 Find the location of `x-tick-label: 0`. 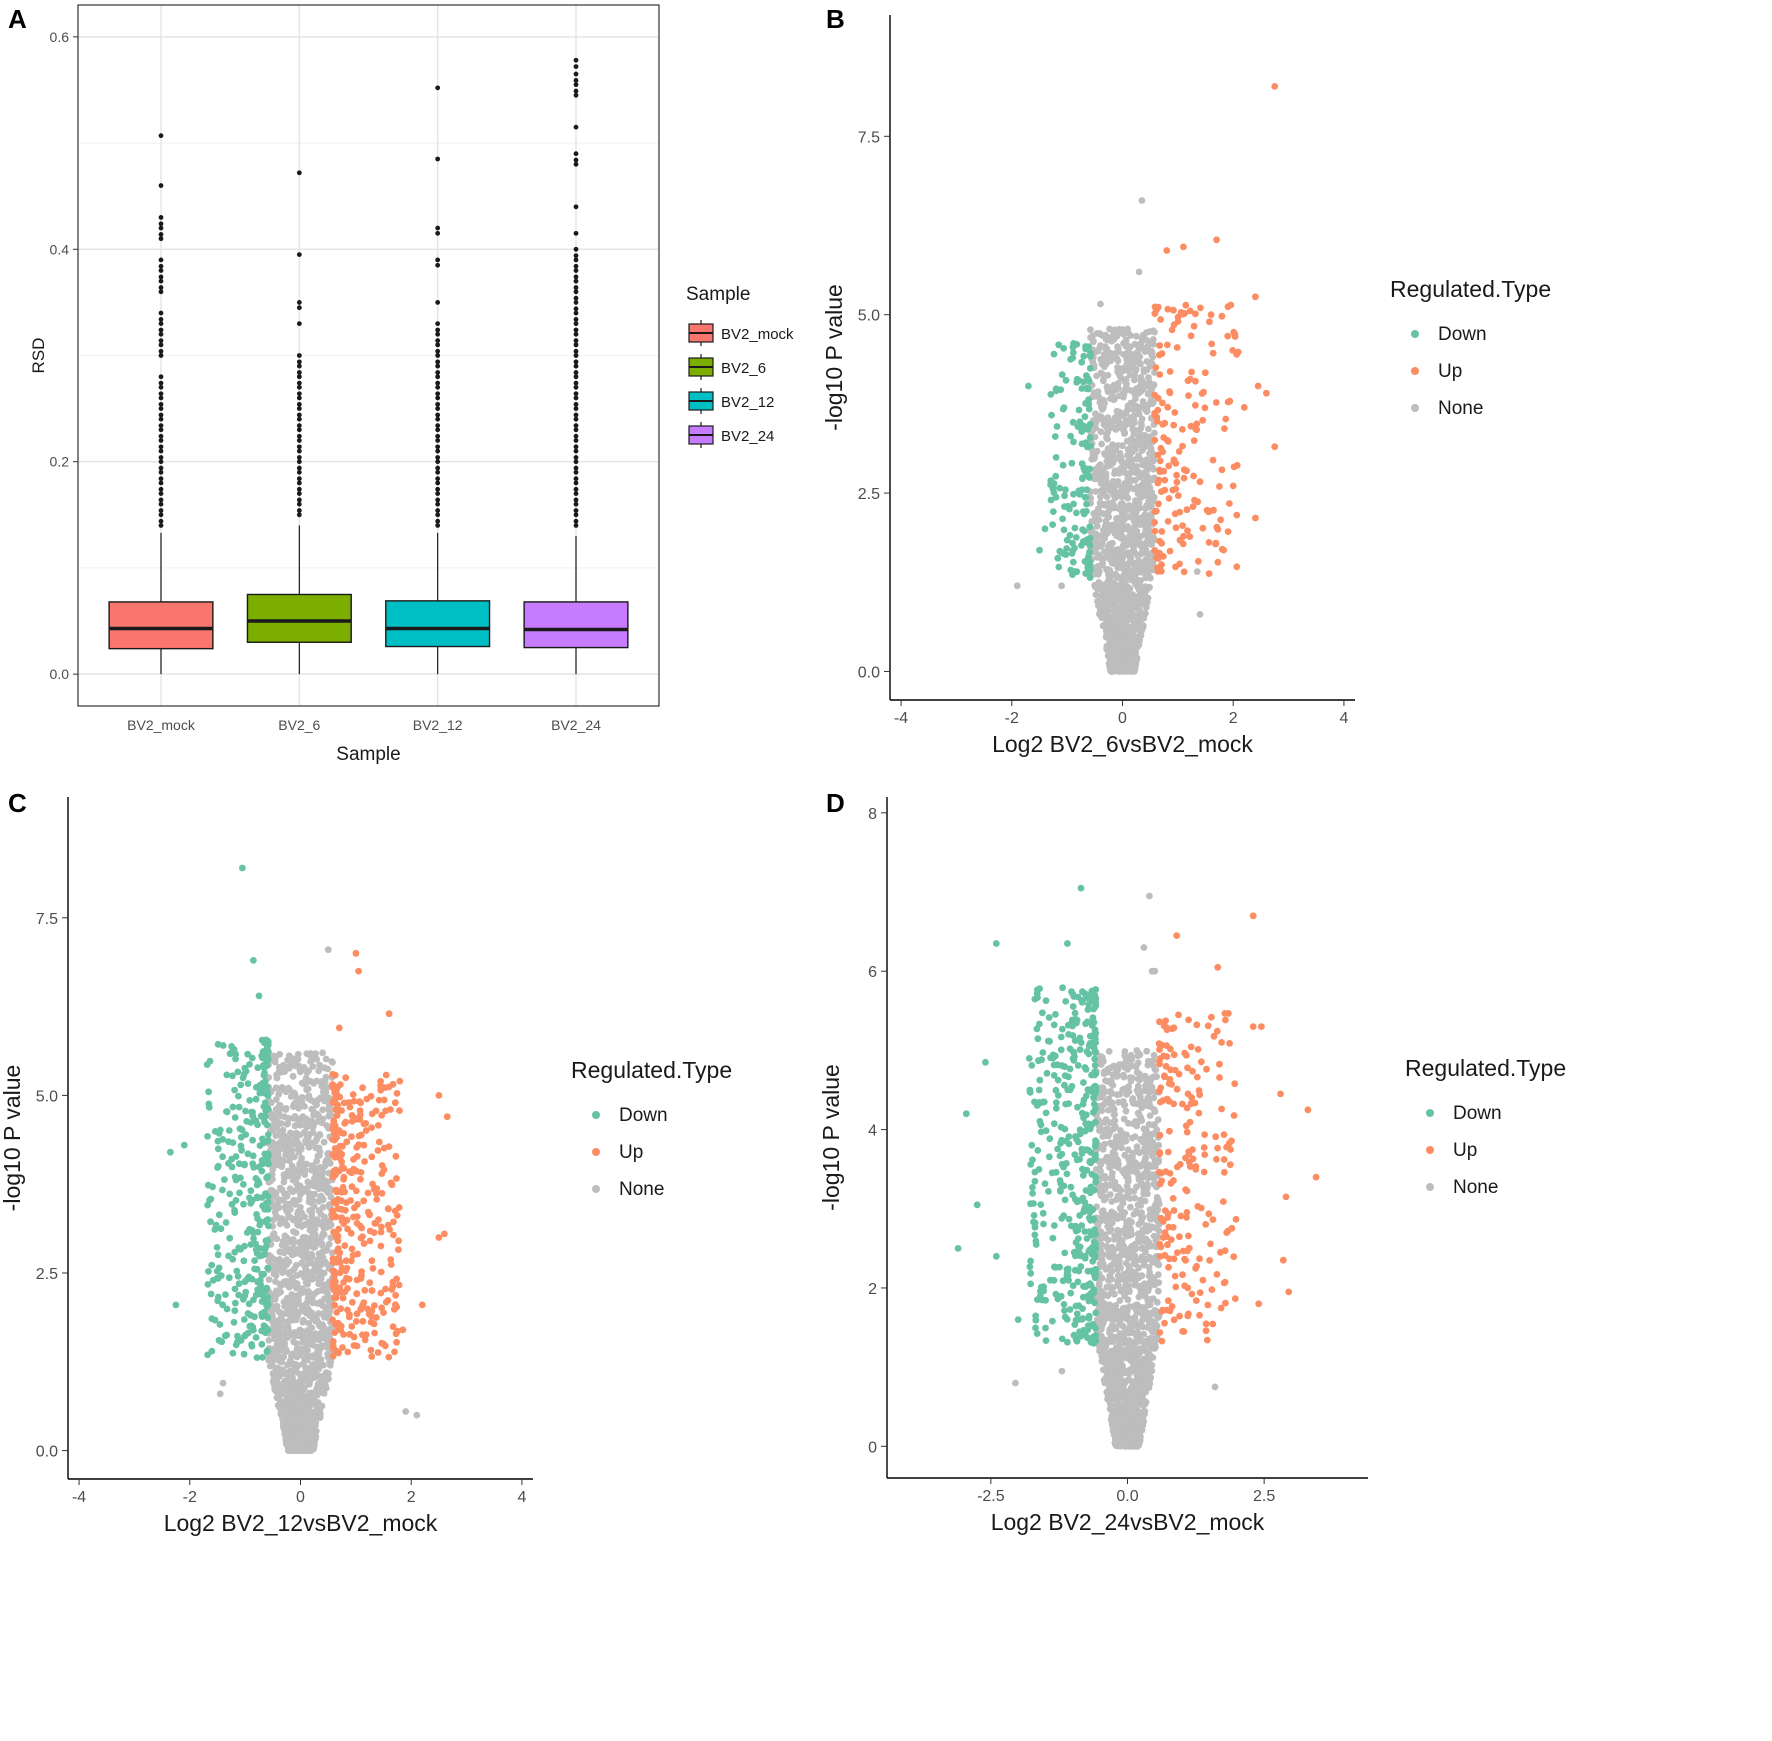

x-tick-label: 0 is located at coordinates (1122, 718).